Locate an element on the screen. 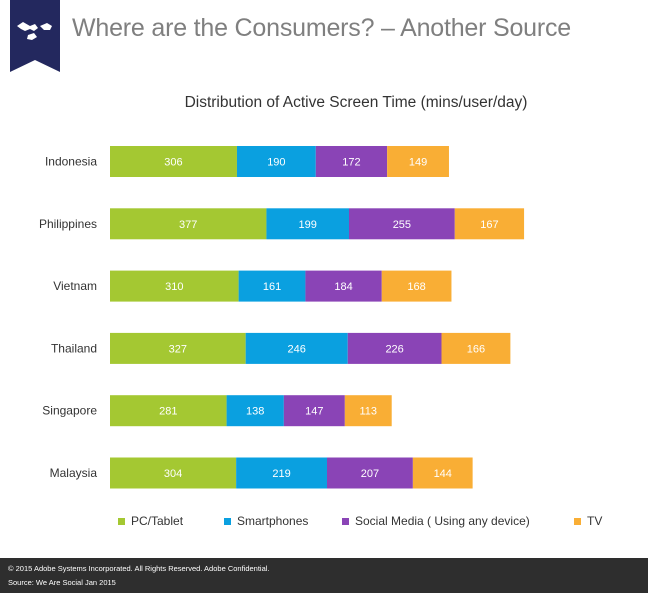 The height and width of the screenshot is (593, 648). data-label-philippines-tv: 167 is located at coordinates (489, 225).